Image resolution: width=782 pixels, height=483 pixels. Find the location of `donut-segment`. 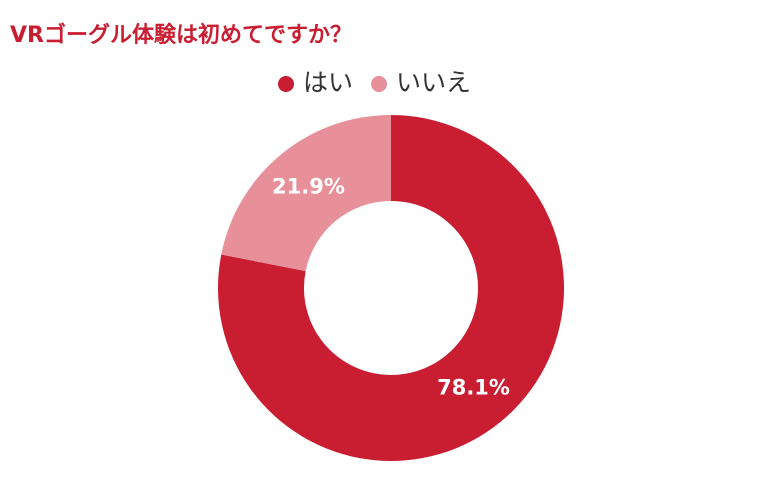

donut-segment is located at coordinates (306, 193).